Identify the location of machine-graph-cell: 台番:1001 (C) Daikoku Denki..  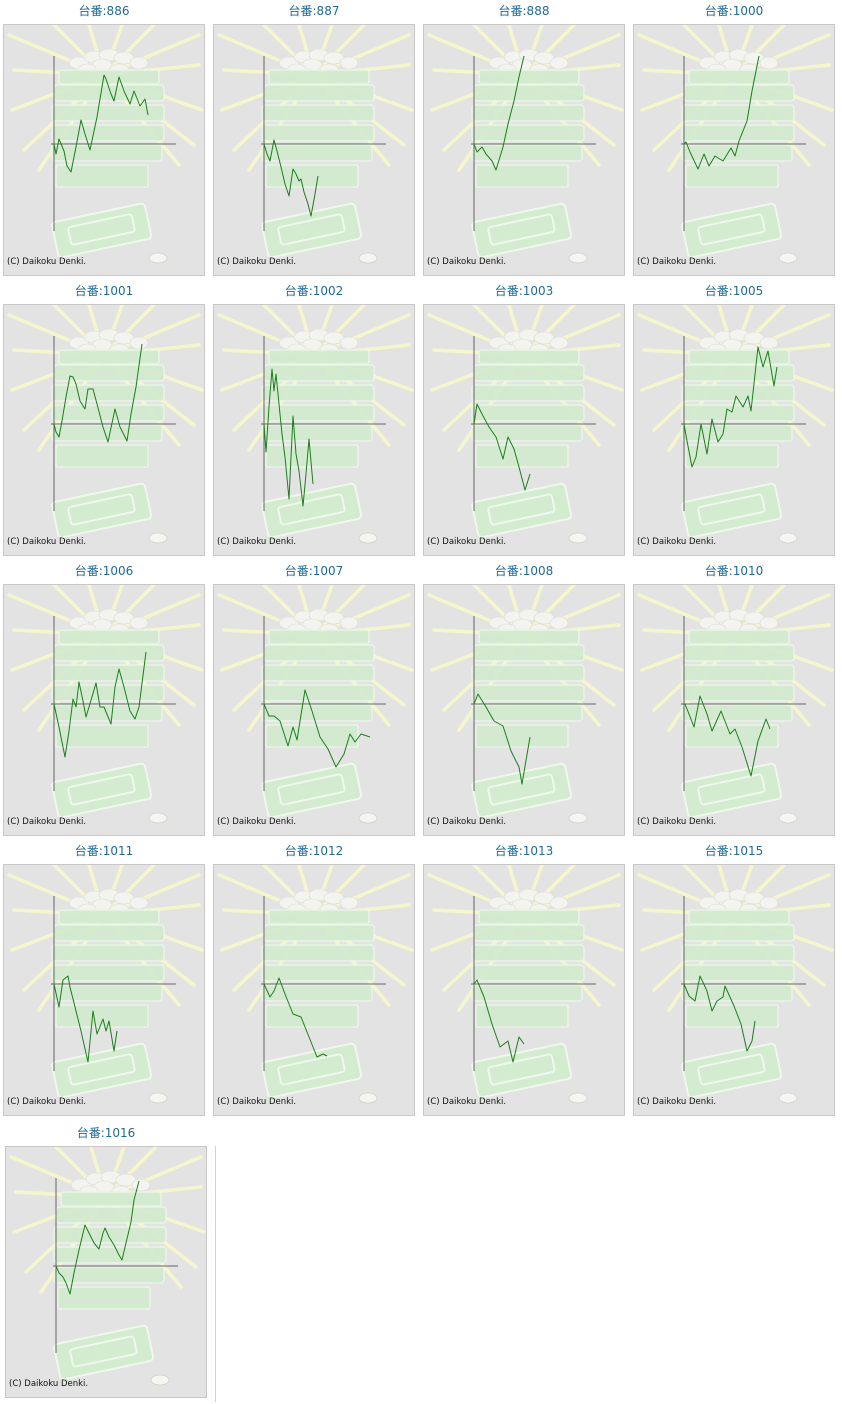
(105, 420).